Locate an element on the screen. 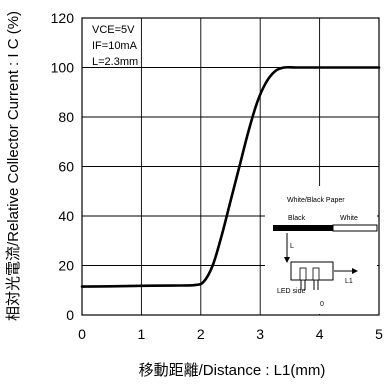 This screenshot has height=392, width=384. condition-vce: VCE=5V is located at coordinates (113, 30).